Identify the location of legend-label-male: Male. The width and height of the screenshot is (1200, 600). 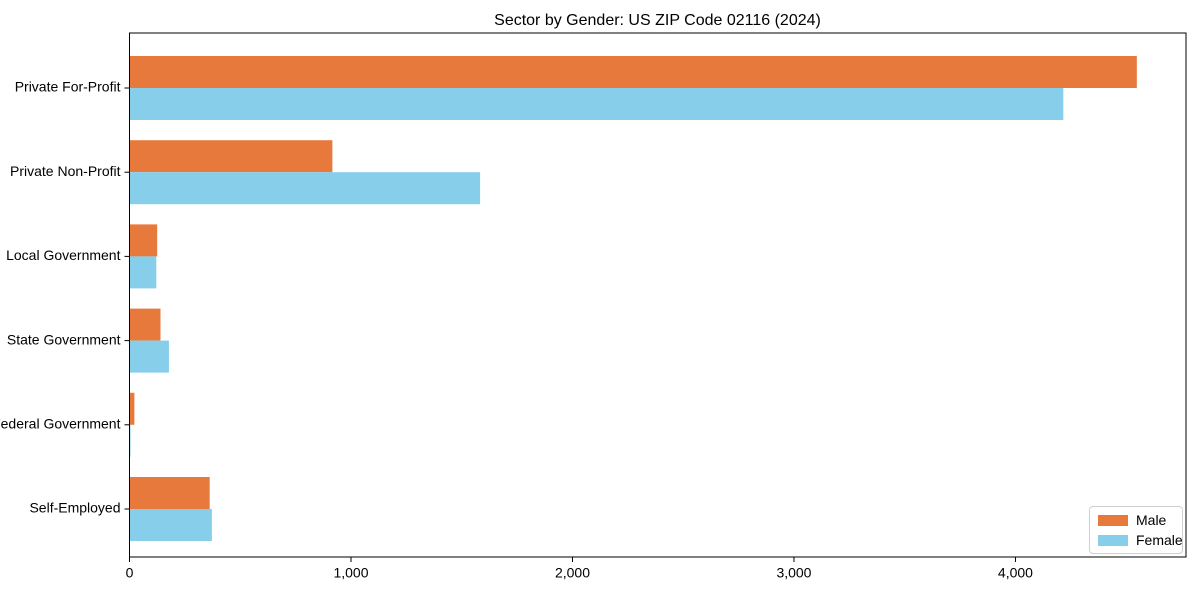
(1151, 520).